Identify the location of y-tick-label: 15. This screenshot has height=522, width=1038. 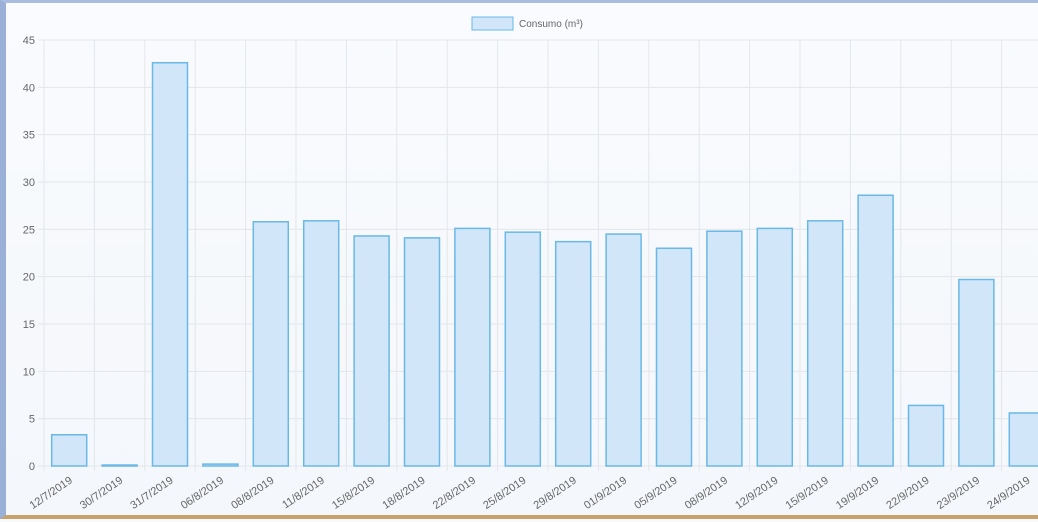
(29, 325).